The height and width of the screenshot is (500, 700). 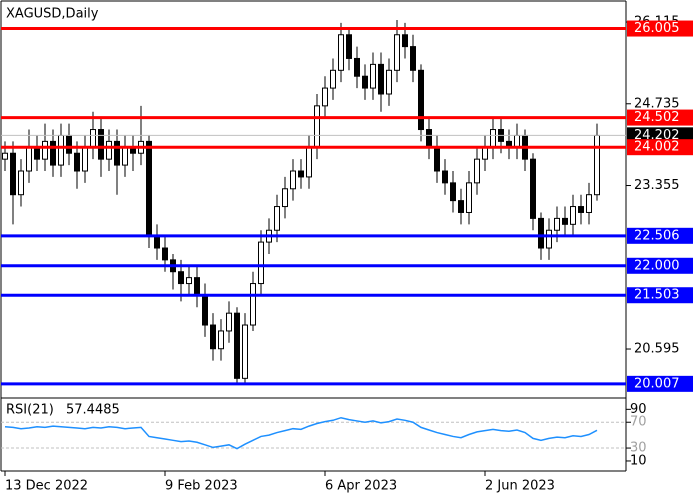 I want to click on rsi-line, so click(x=301, y=433).